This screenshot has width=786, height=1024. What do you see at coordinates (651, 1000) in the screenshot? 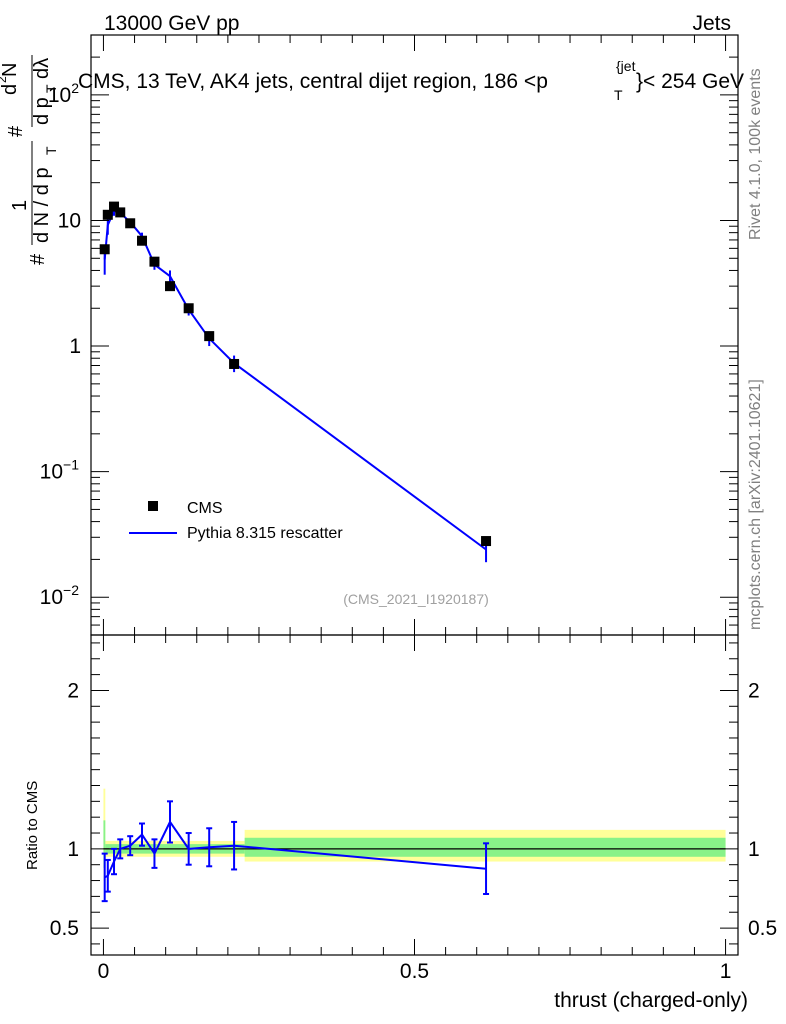
I see `x-axis-label: thrust (charged-only)` at bounding box center [651, 1000].